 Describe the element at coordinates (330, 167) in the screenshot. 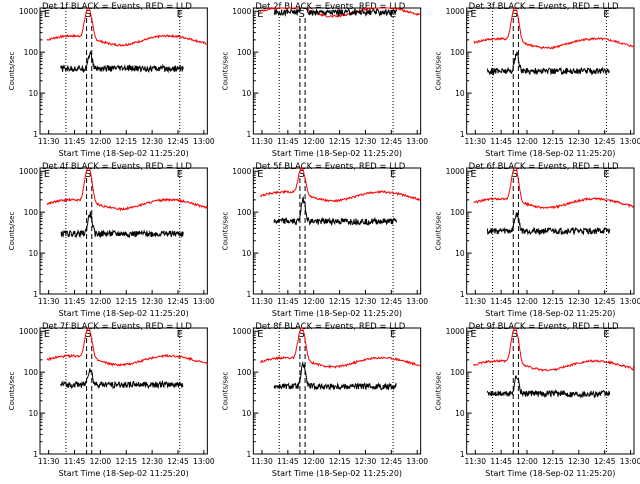

I see `panel-title: Det 5f BLACK = Events, RED = LLD` at that location.